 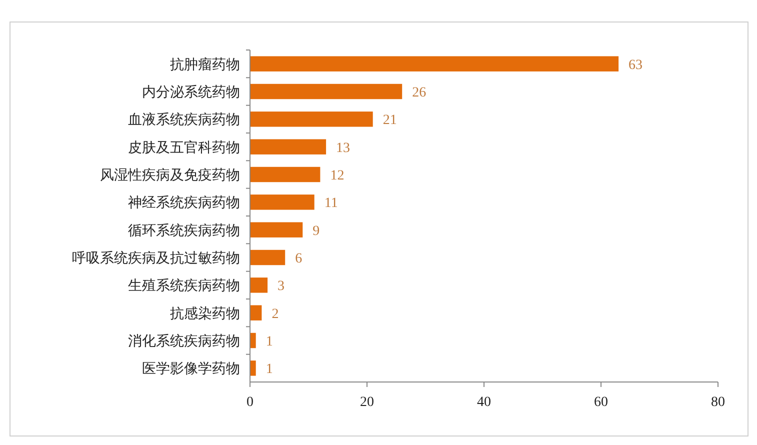 What do you see at coordinates (184, 120) in the screenshot?
I see `y-tick-label: 血液系统疾病药物` at bounding box center [184, 120].